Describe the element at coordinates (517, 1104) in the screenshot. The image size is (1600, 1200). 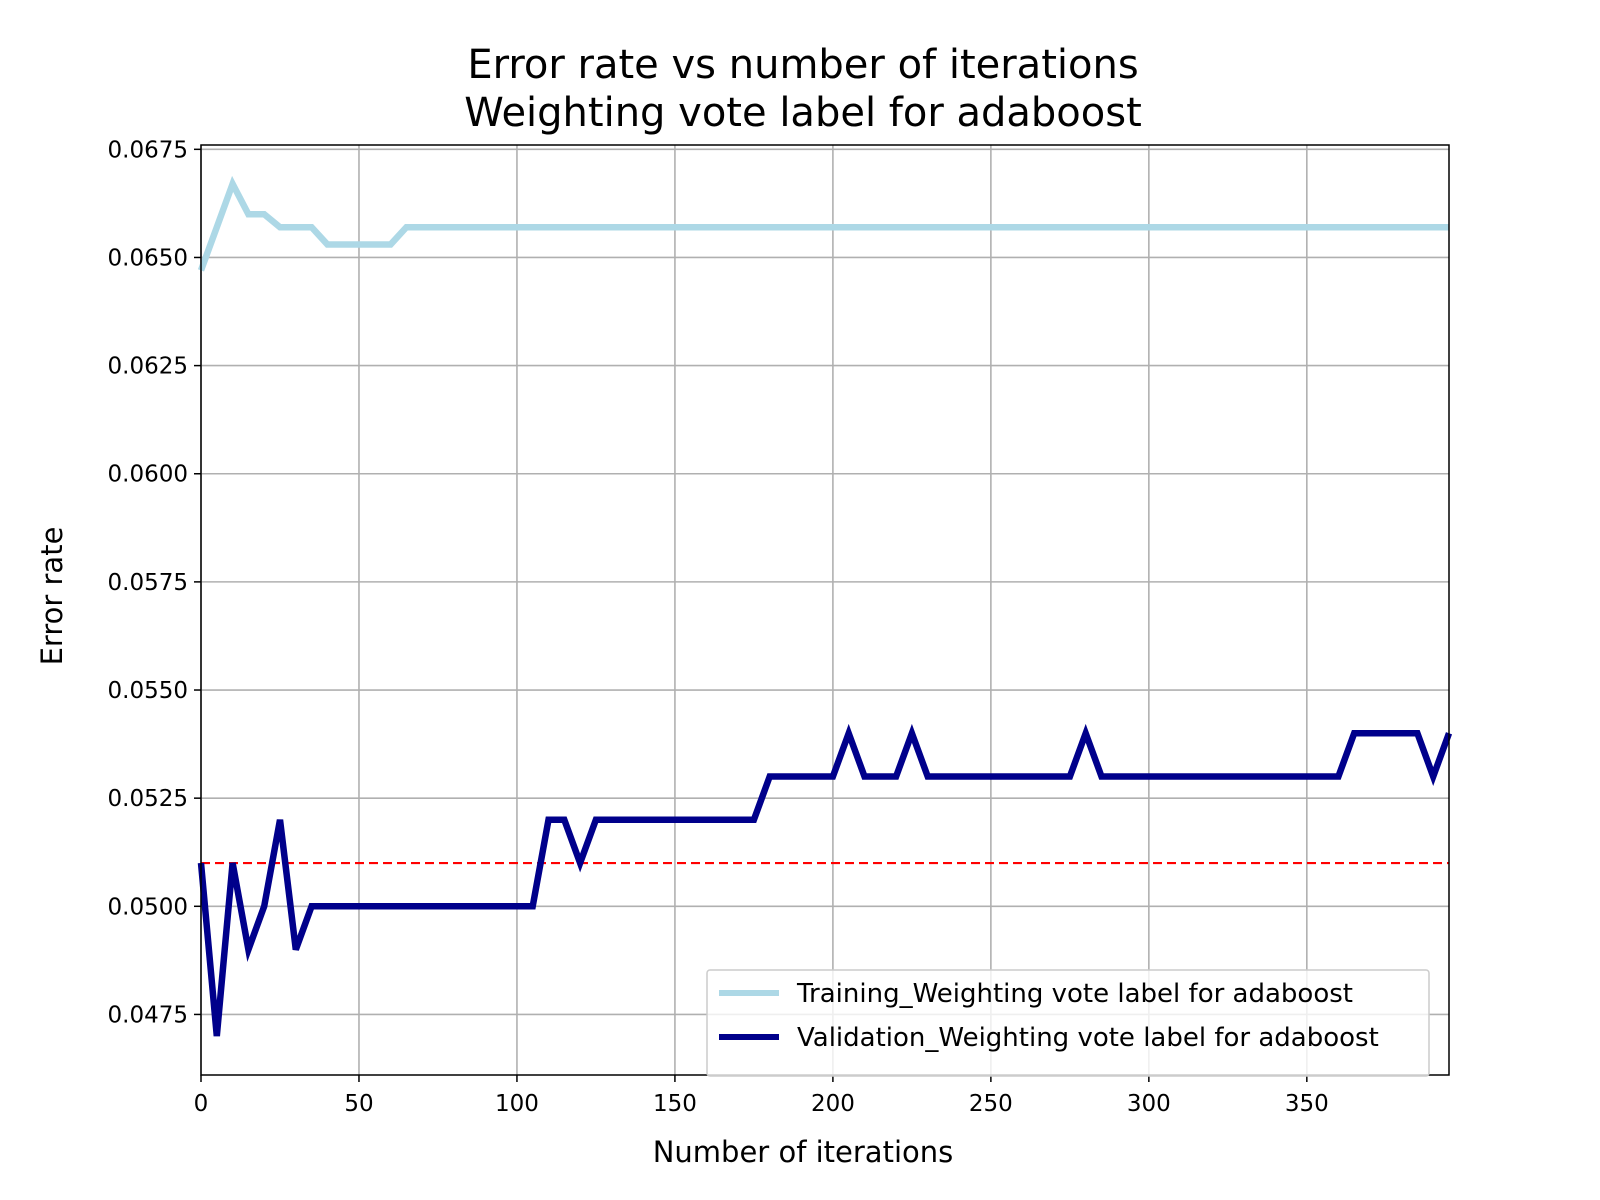
I see `x-tick-label: 100` at that location.